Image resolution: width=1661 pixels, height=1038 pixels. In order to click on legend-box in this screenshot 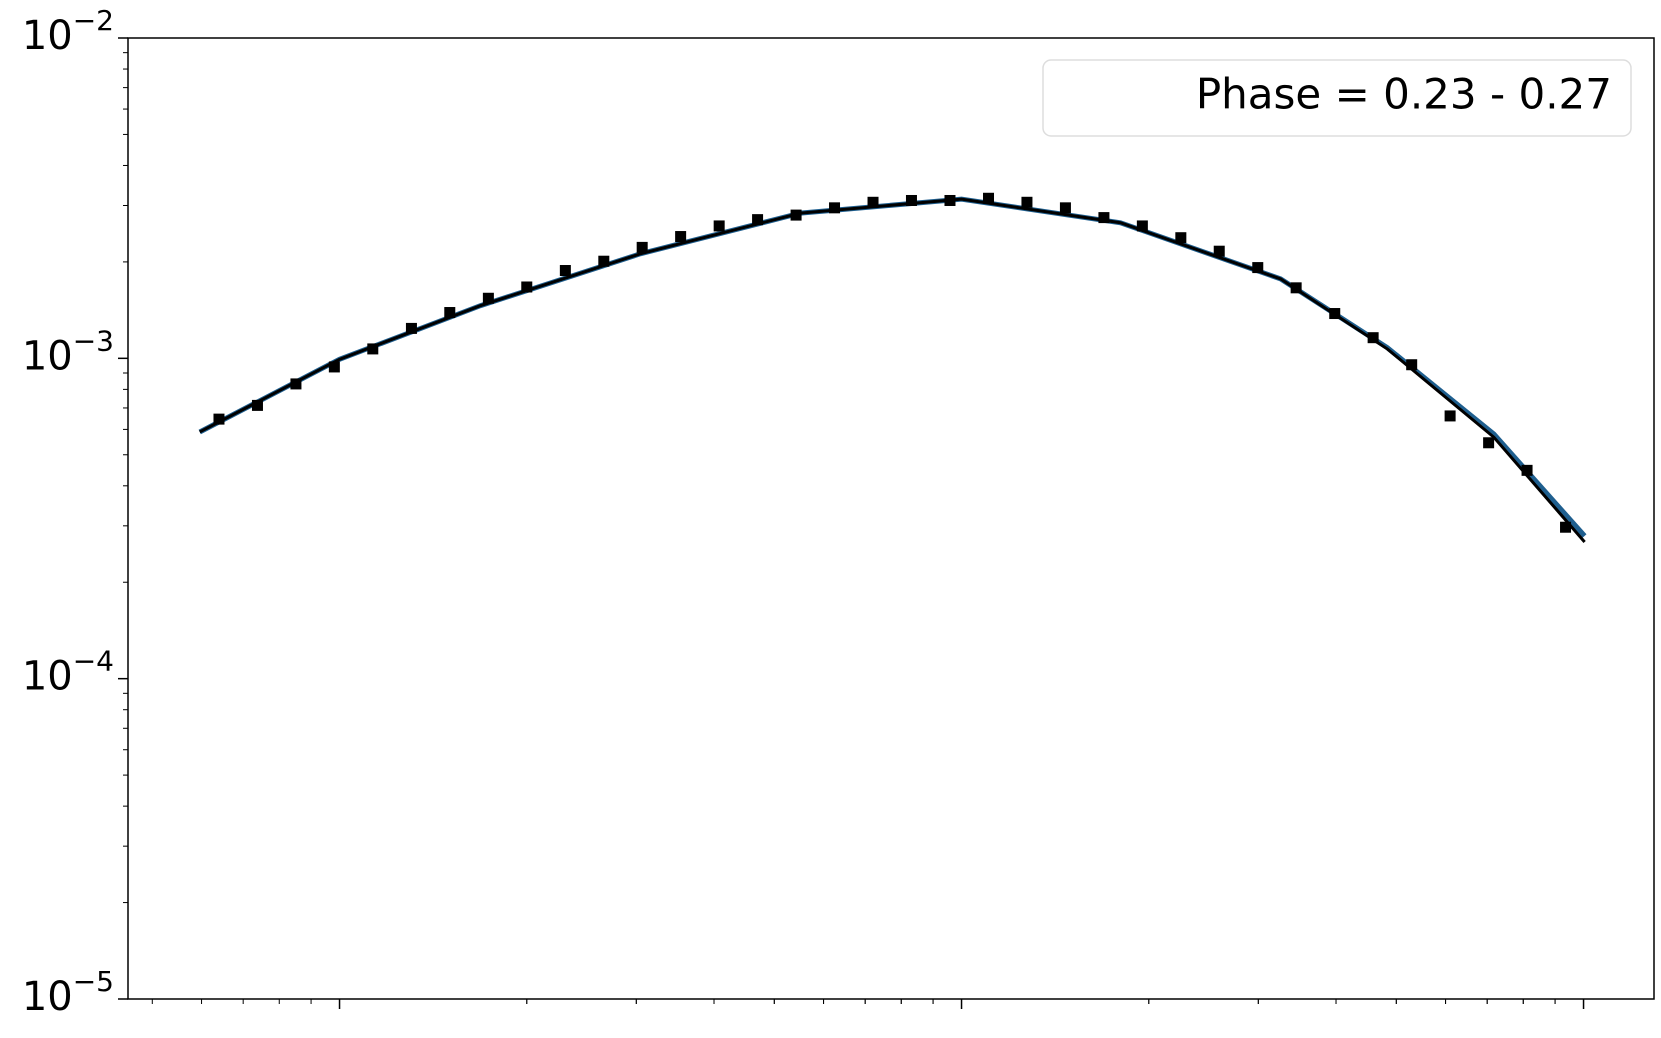, I will do `click(1337, 98)`.